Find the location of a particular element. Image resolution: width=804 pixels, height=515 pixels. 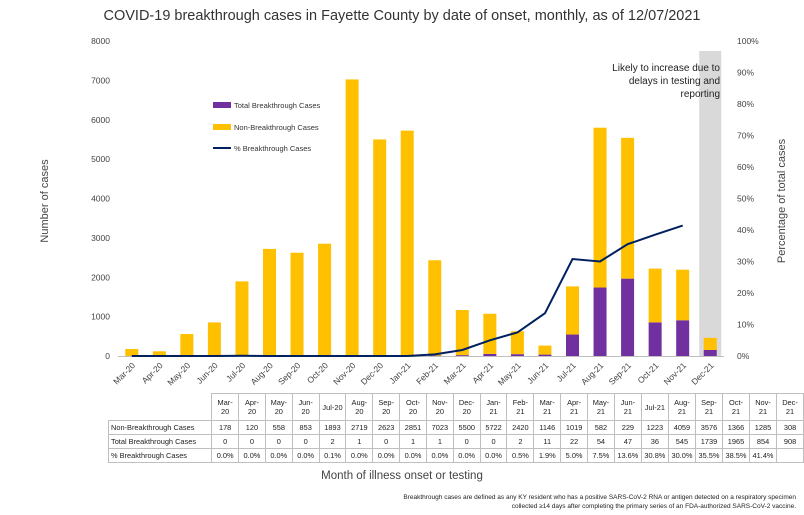

table-column-header: Jul-21 is located at coordinates (654, 407).